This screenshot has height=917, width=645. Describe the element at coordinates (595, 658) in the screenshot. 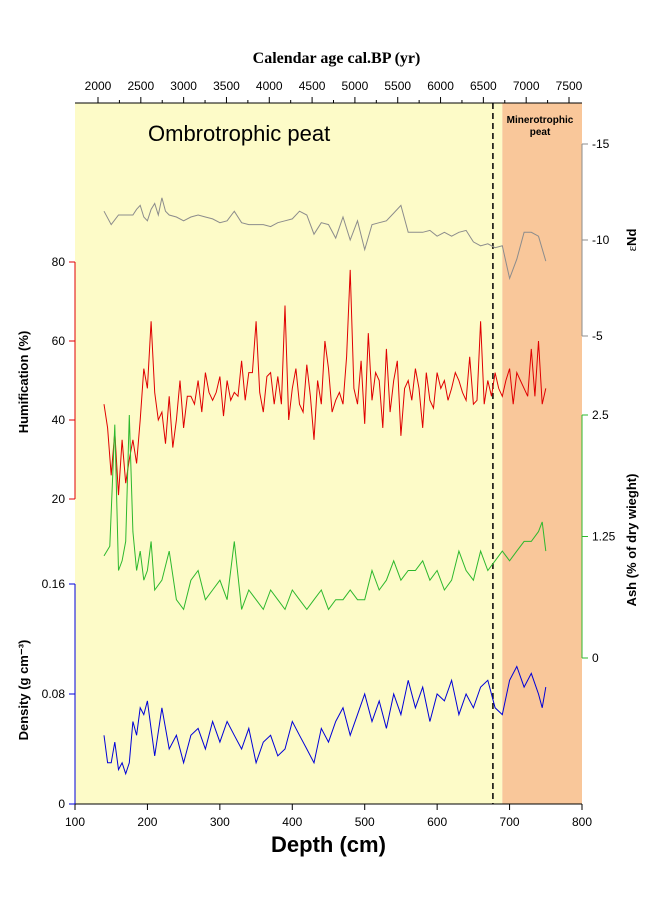

I see `y-tick-label-2: 0` at that location.